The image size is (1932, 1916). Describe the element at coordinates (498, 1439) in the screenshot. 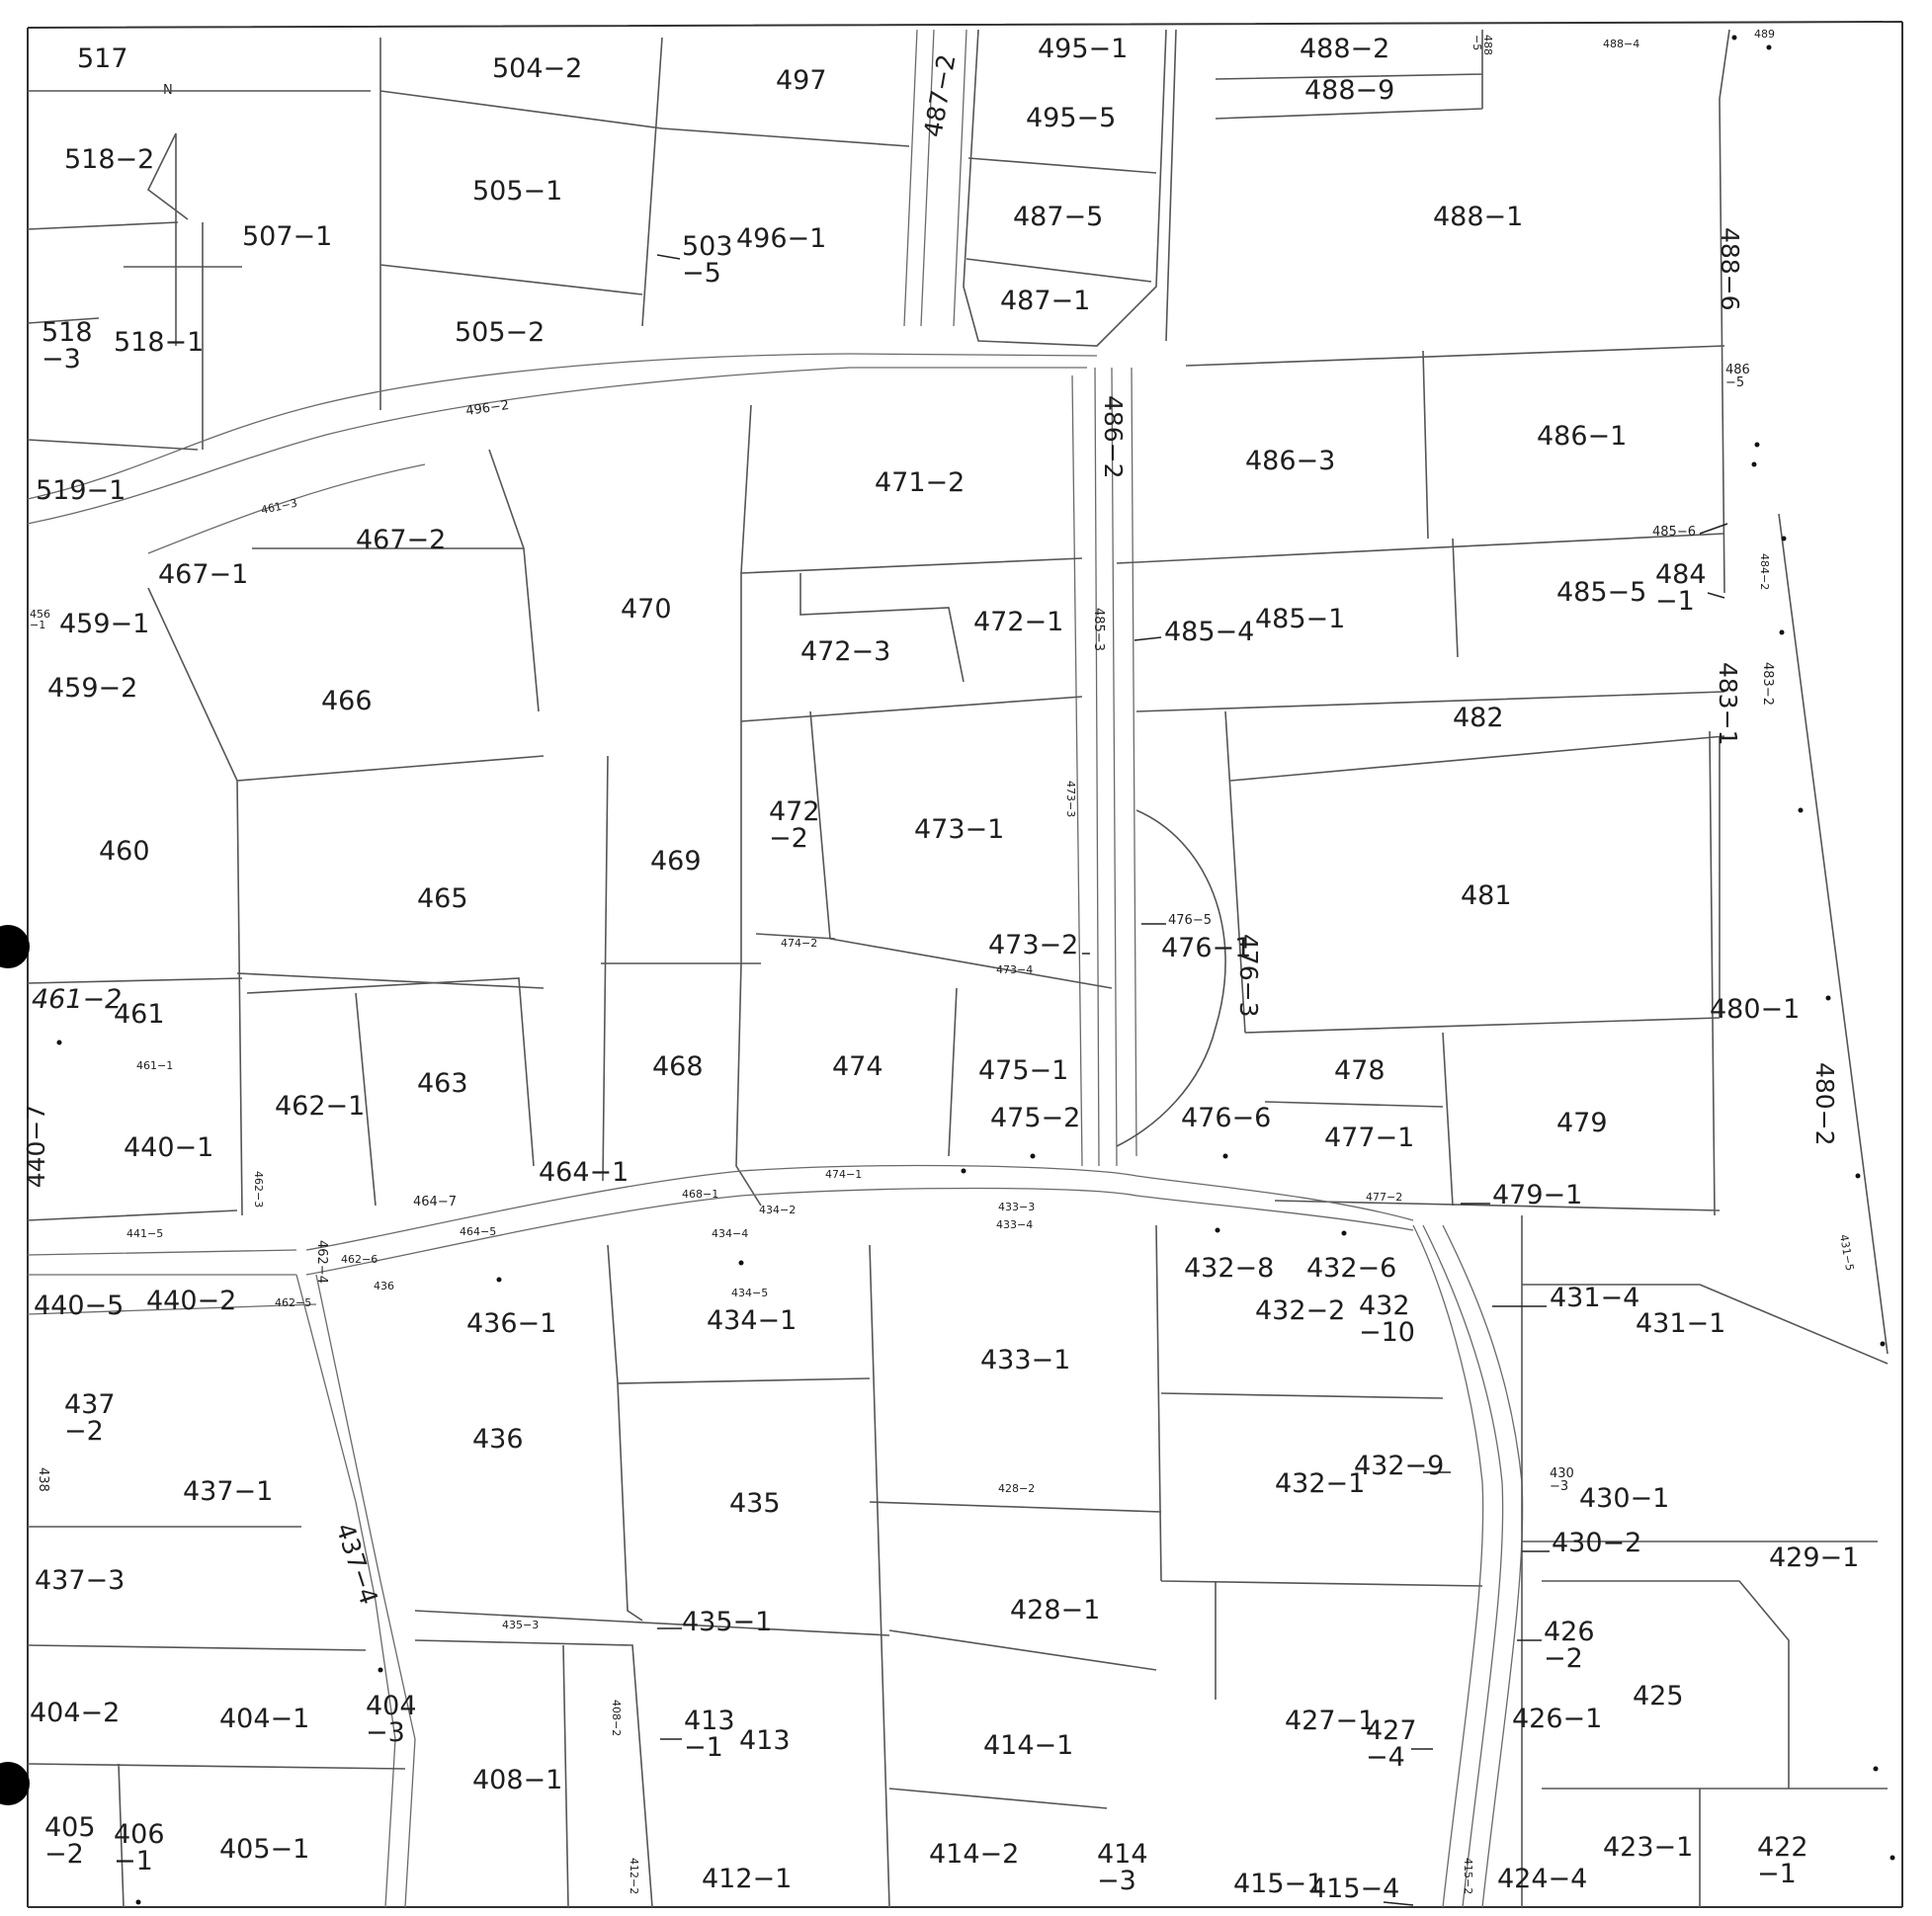

I see `parcel-436: 436` at that location.